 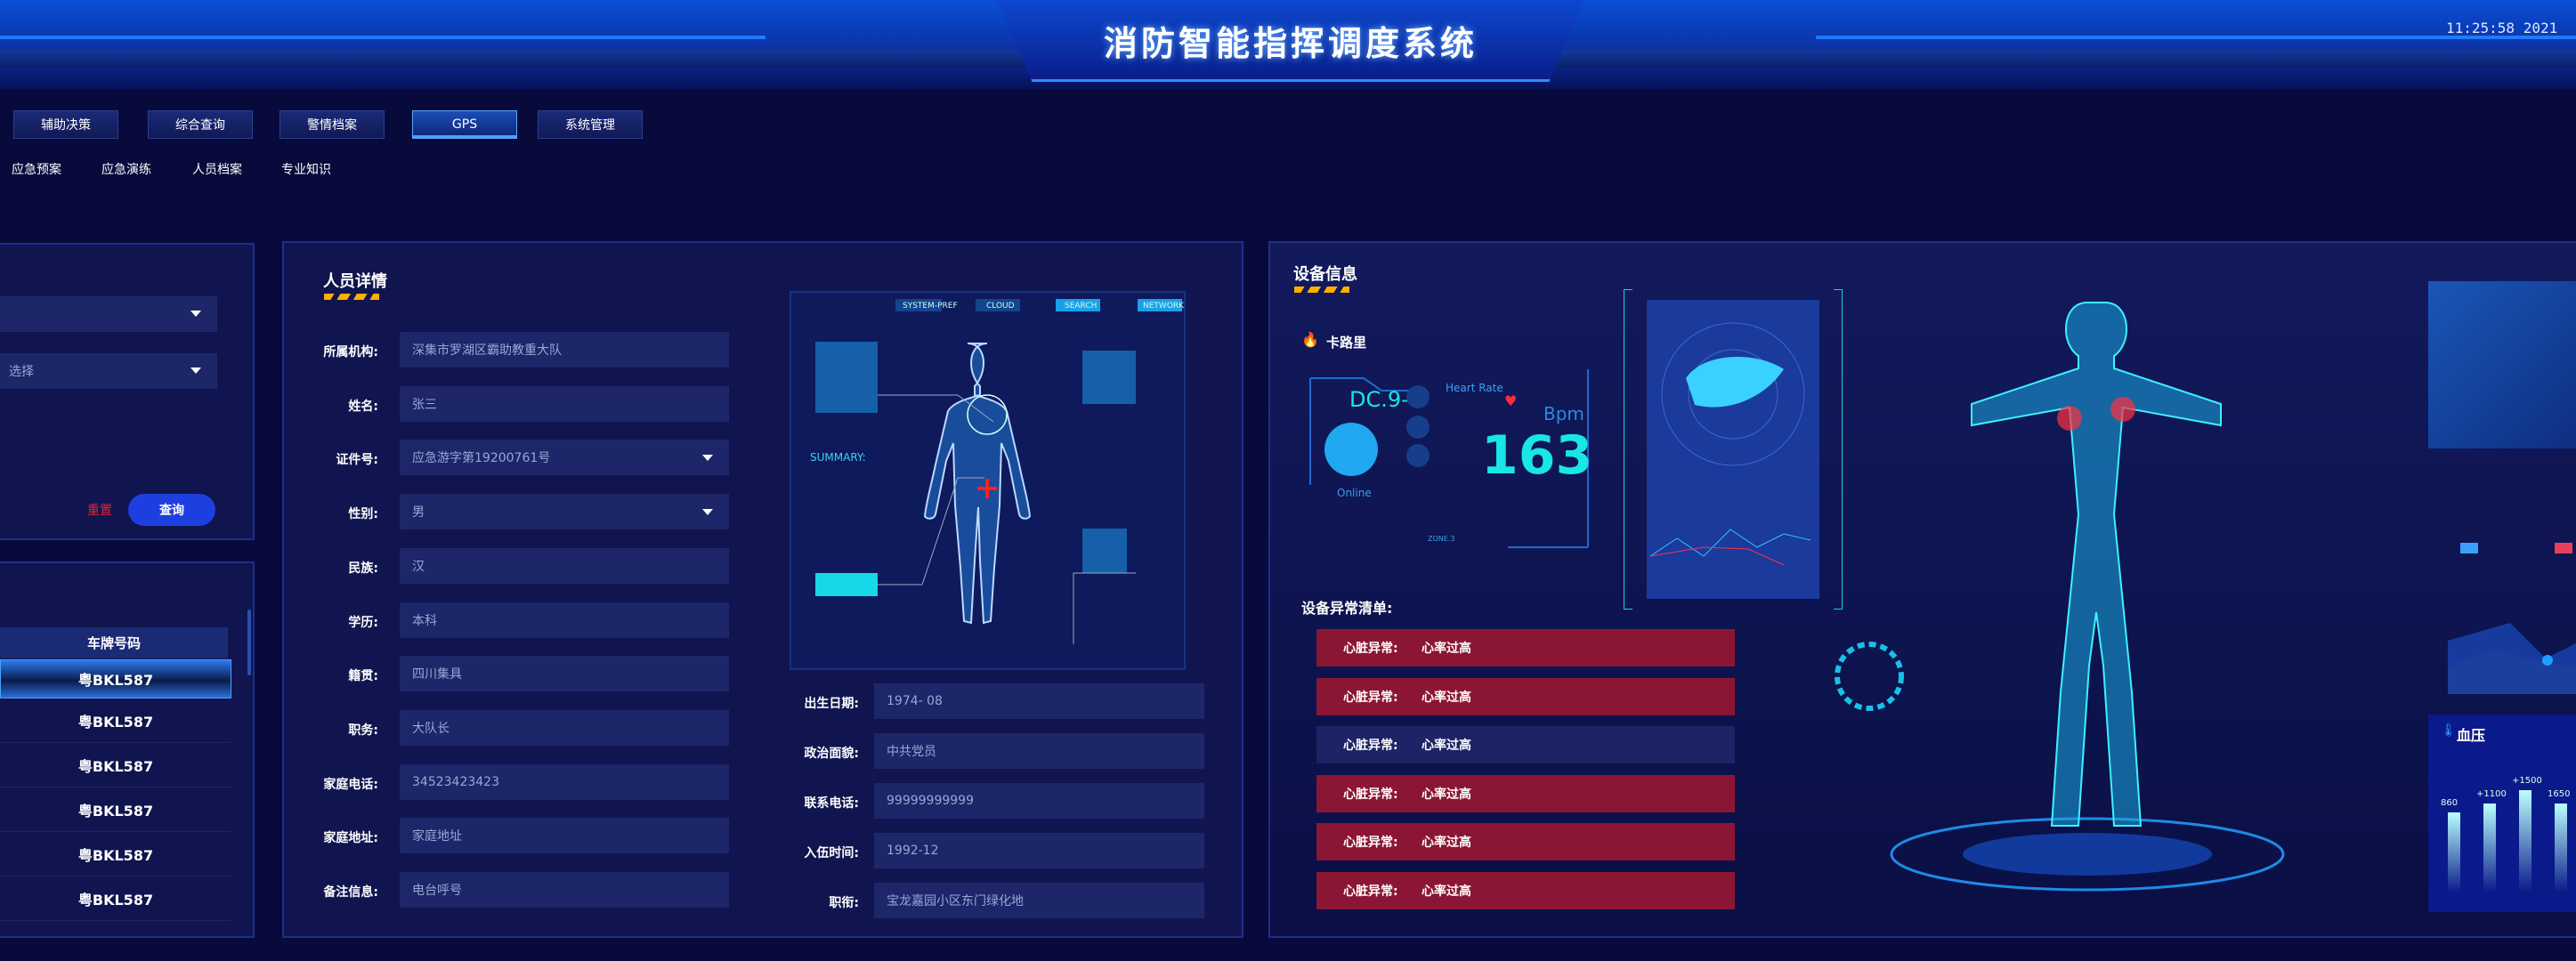 I want to click on text-field: 中共党员, so click(x=1039, y=751).